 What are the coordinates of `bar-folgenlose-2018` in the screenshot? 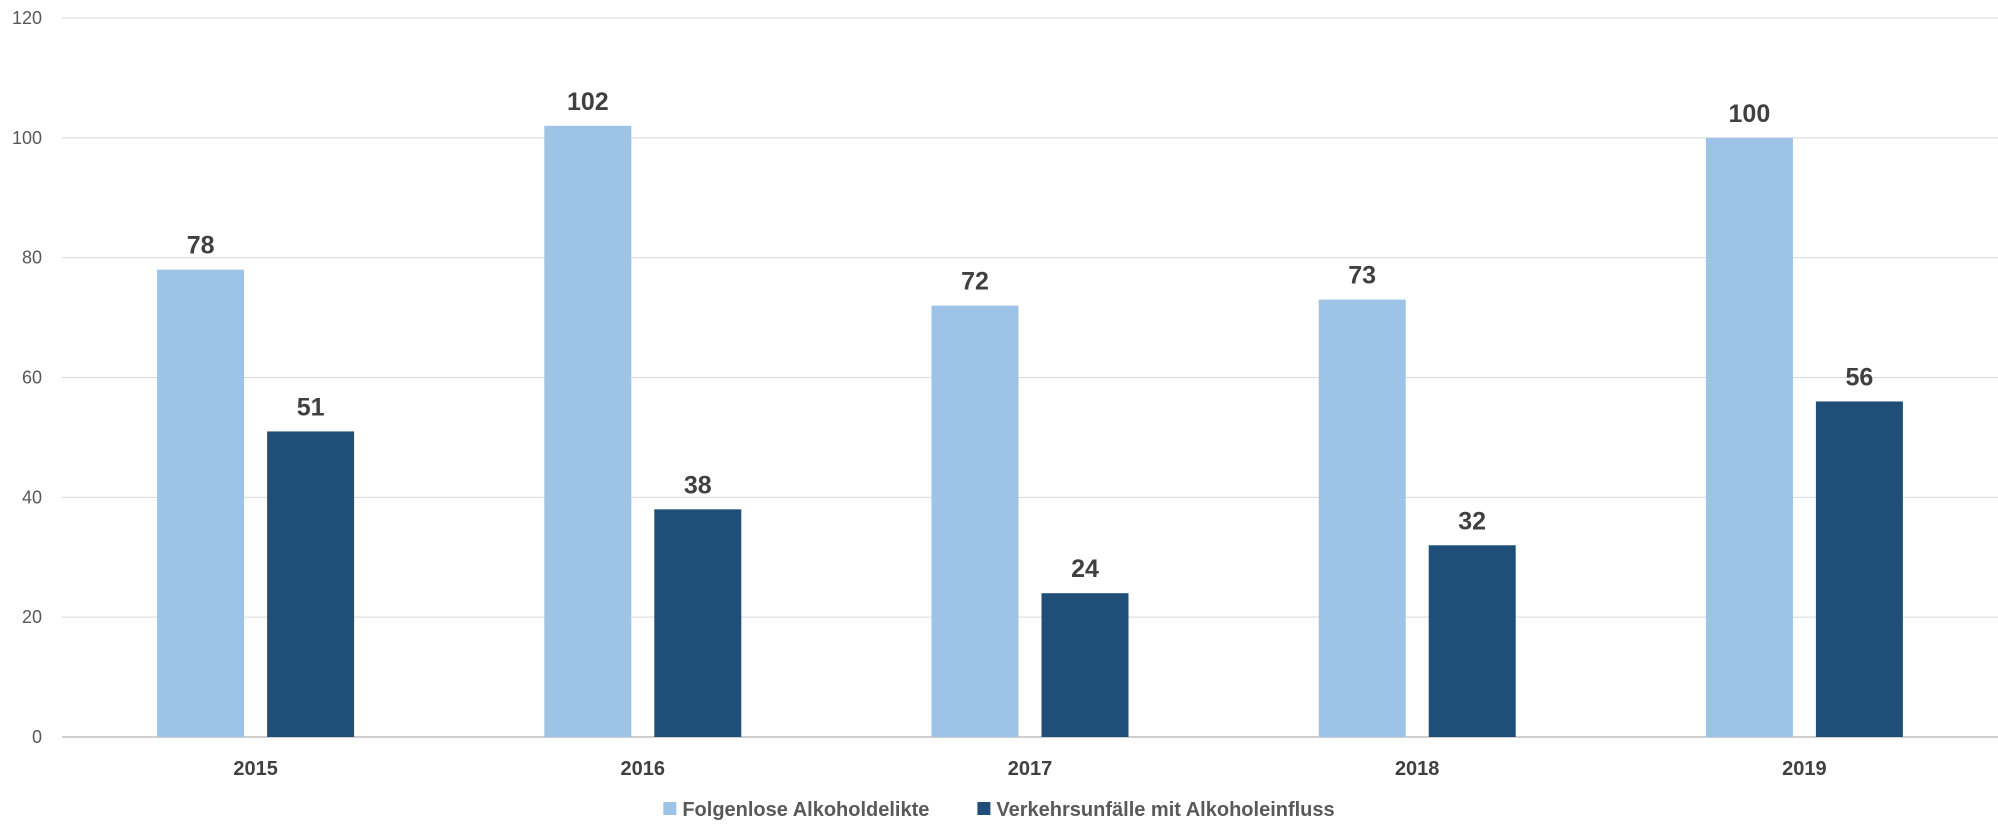 It's located at (1362, 518).